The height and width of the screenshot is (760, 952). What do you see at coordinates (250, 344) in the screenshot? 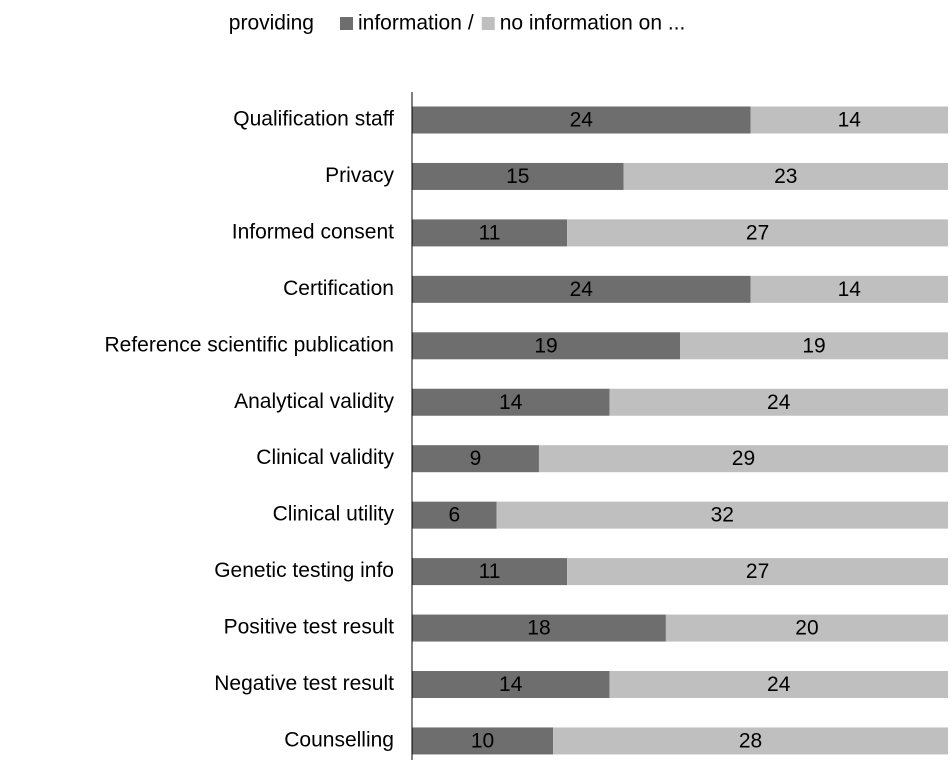
I see `y-tick-label: Reference scientific publication` at bounding box center [250, 344].